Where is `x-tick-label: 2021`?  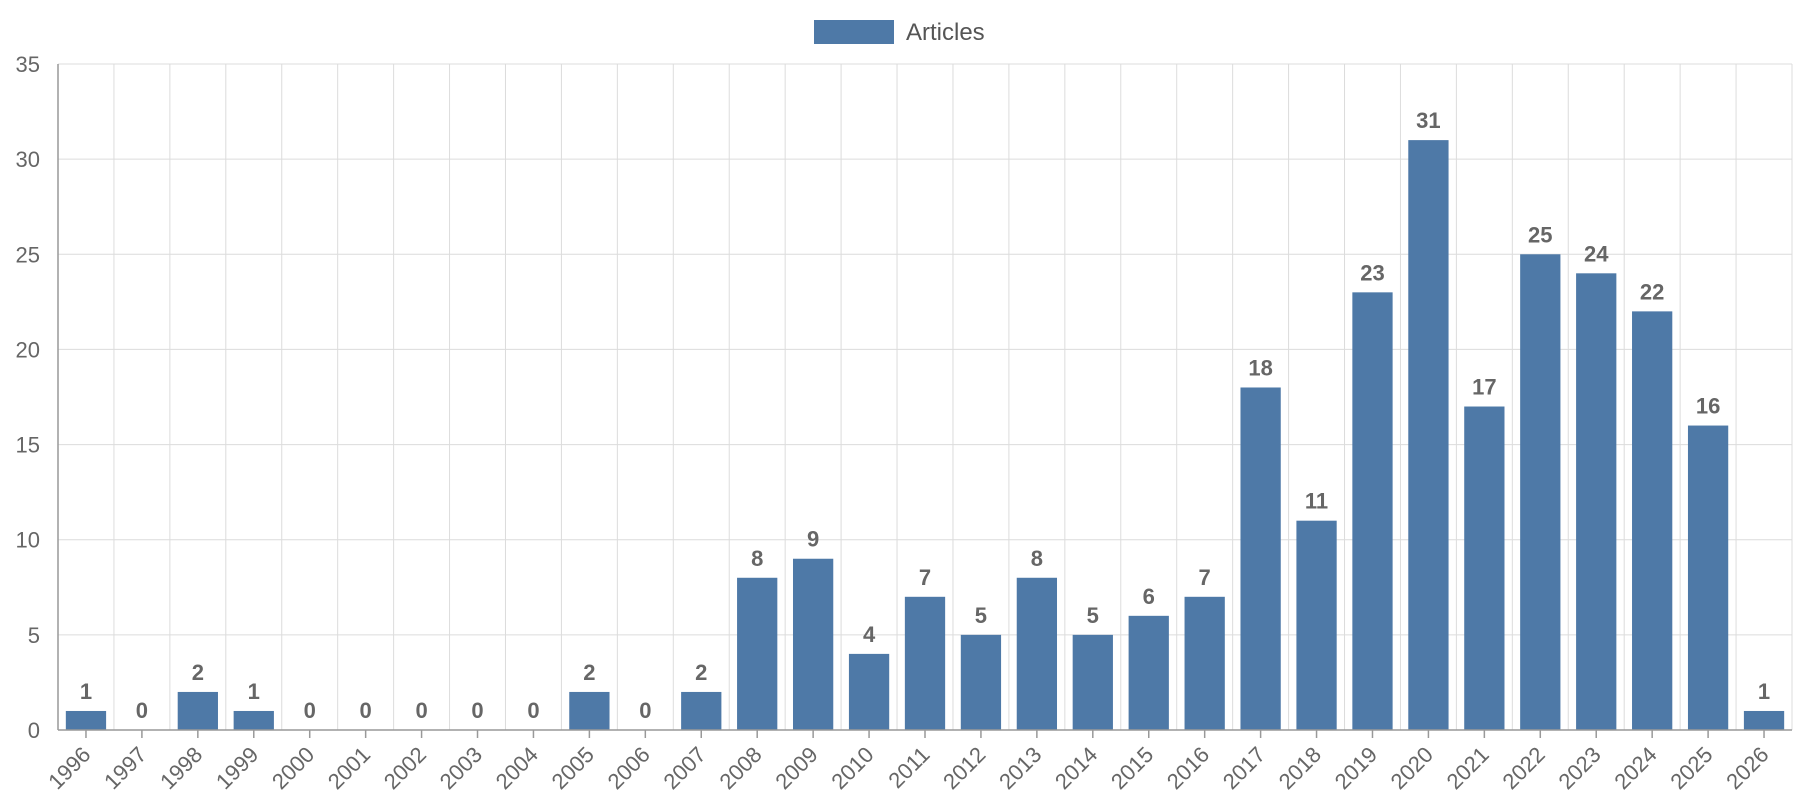
x-tick-label: 2021 is located at coordinates (1468, 768).